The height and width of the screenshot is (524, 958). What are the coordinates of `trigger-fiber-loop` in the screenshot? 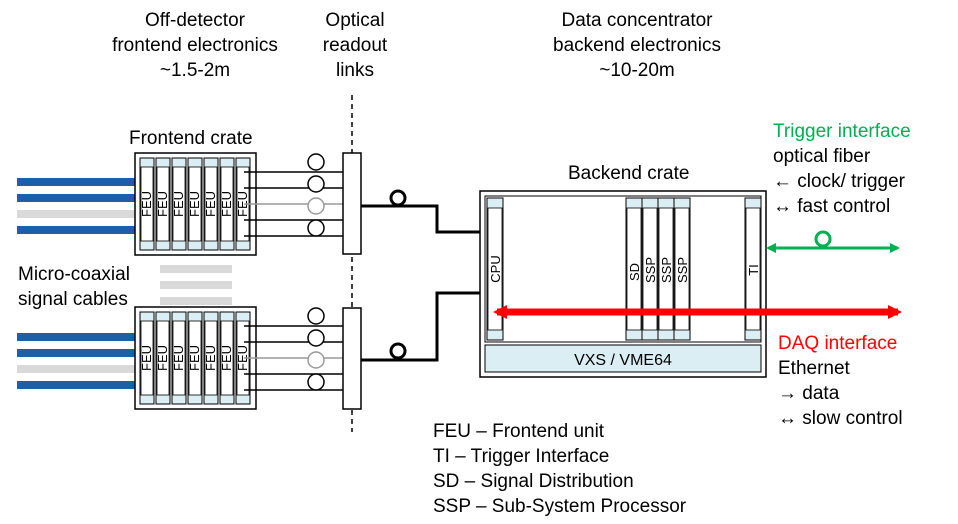 It's located at (823, 239).